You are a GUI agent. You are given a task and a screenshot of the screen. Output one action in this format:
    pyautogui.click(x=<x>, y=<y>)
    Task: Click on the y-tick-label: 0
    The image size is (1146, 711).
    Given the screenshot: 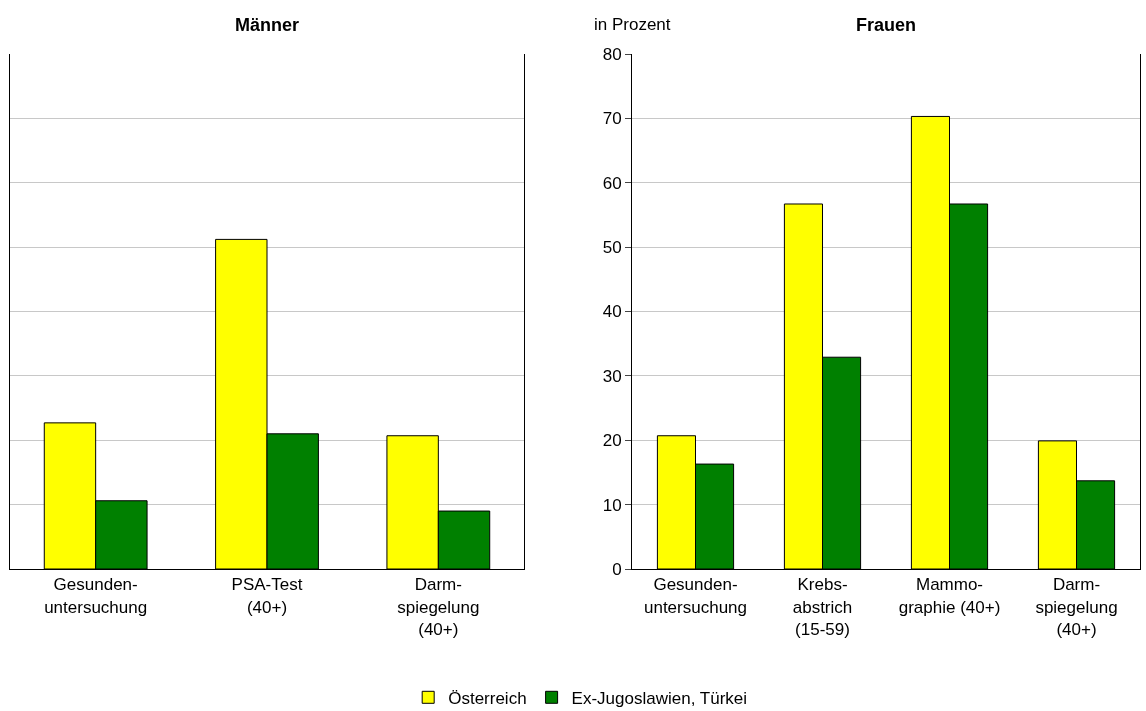 What is the action you would take?
    pyautogui.click(x=617, y=569)
    